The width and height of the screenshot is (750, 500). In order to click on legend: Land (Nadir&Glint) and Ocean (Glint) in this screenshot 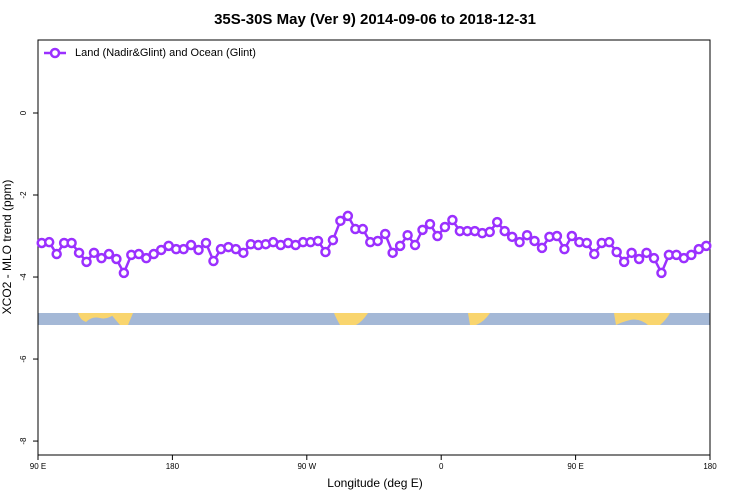, I will do `click(150, 53)`.